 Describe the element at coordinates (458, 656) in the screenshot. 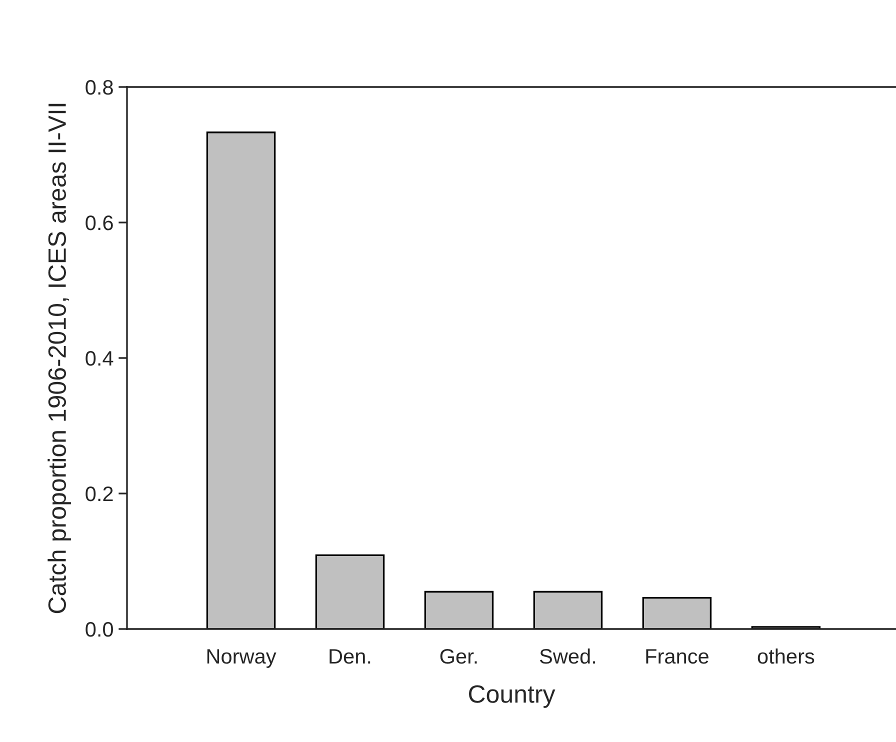

I see `x-tick-label: Ger.` at that location.